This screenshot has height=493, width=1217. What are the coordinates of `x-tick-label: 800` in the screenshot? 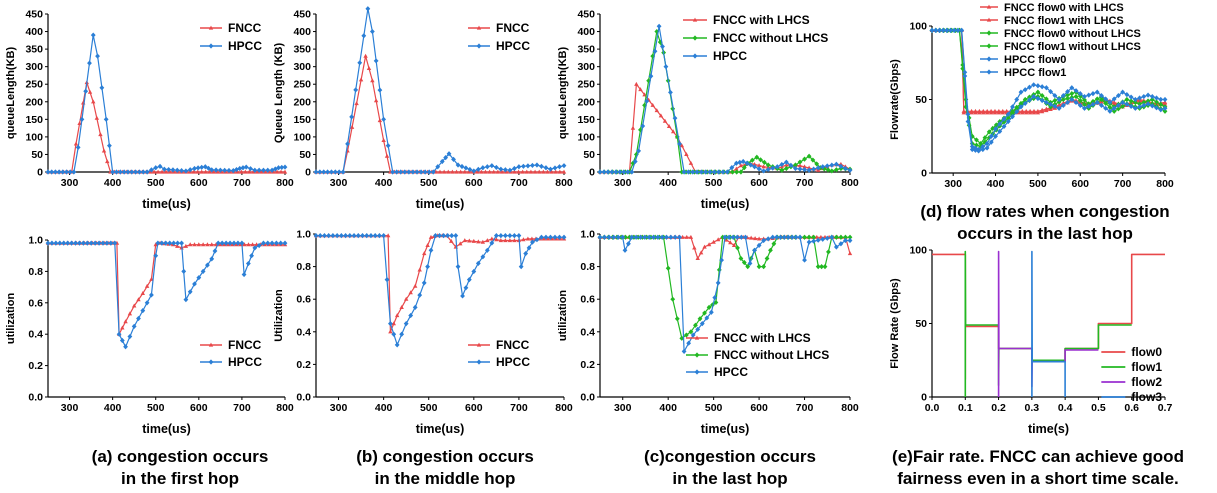 It's located at (285, 408).